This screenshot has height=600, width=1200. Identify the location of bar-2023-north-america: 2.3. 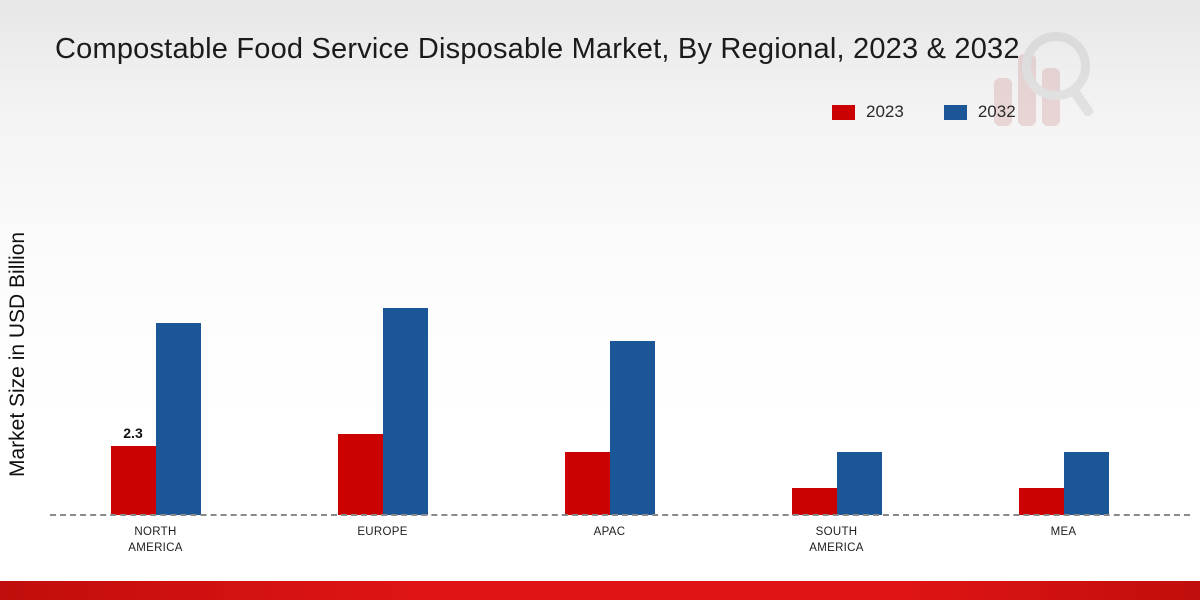
(133, 470).